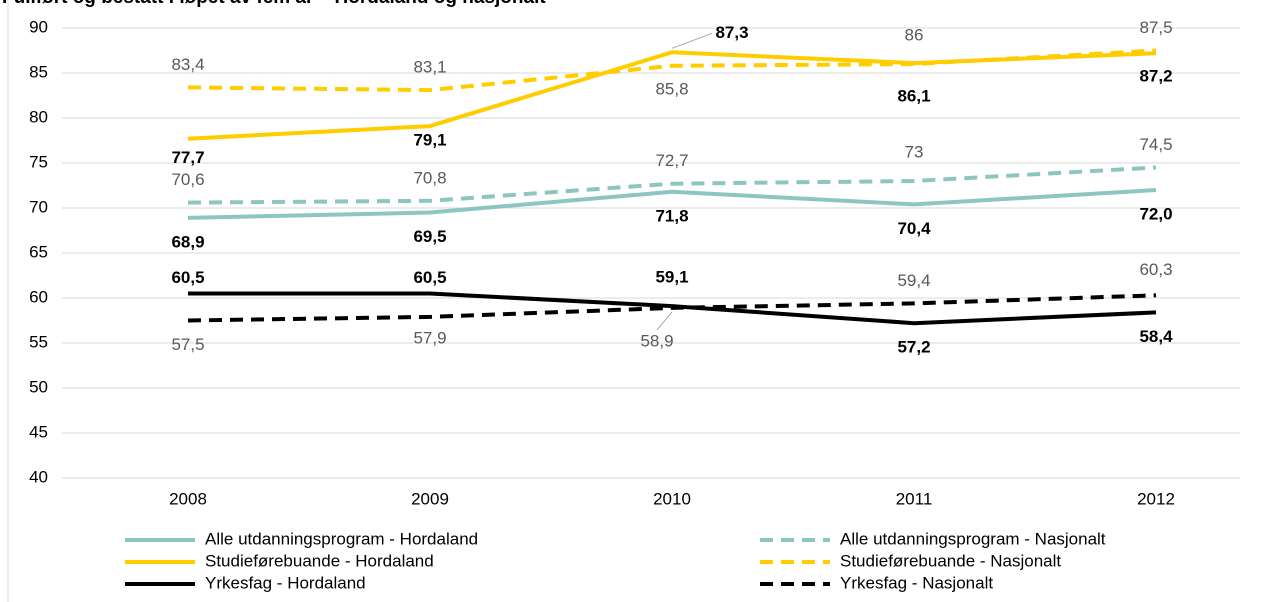  Describe the element at coordinates (38, 116) in the screenshot. I see `y-tick-label: 80` at that location.